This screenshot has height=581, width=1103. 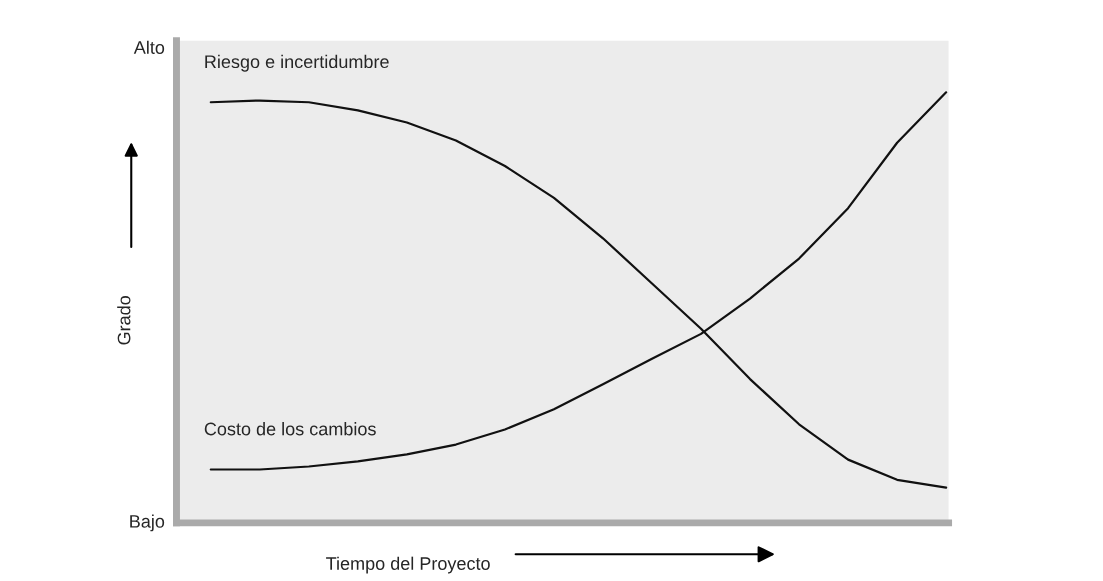 I want to click on y-axis-title: Grado, so click(x=124, y=320).